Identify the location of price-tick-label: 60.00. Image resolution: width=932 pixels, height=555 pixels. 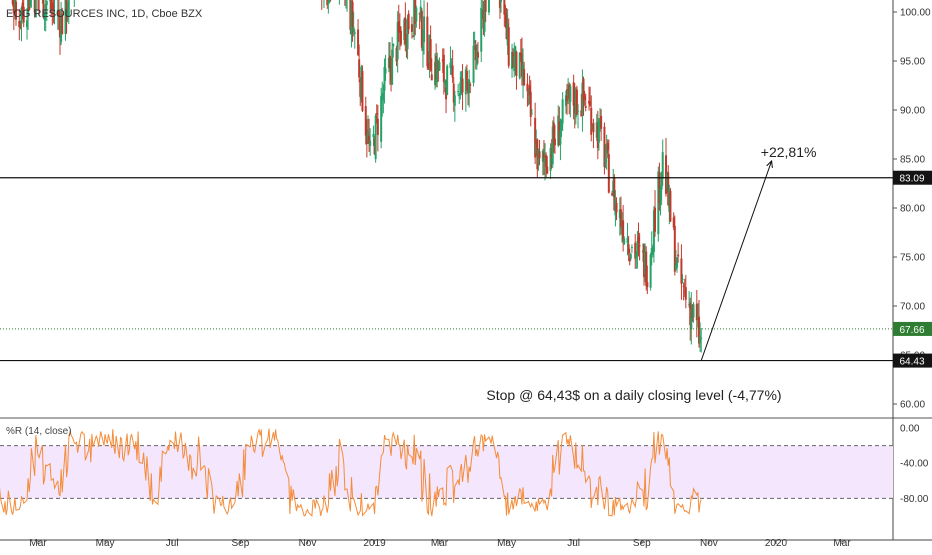
(912, 405).